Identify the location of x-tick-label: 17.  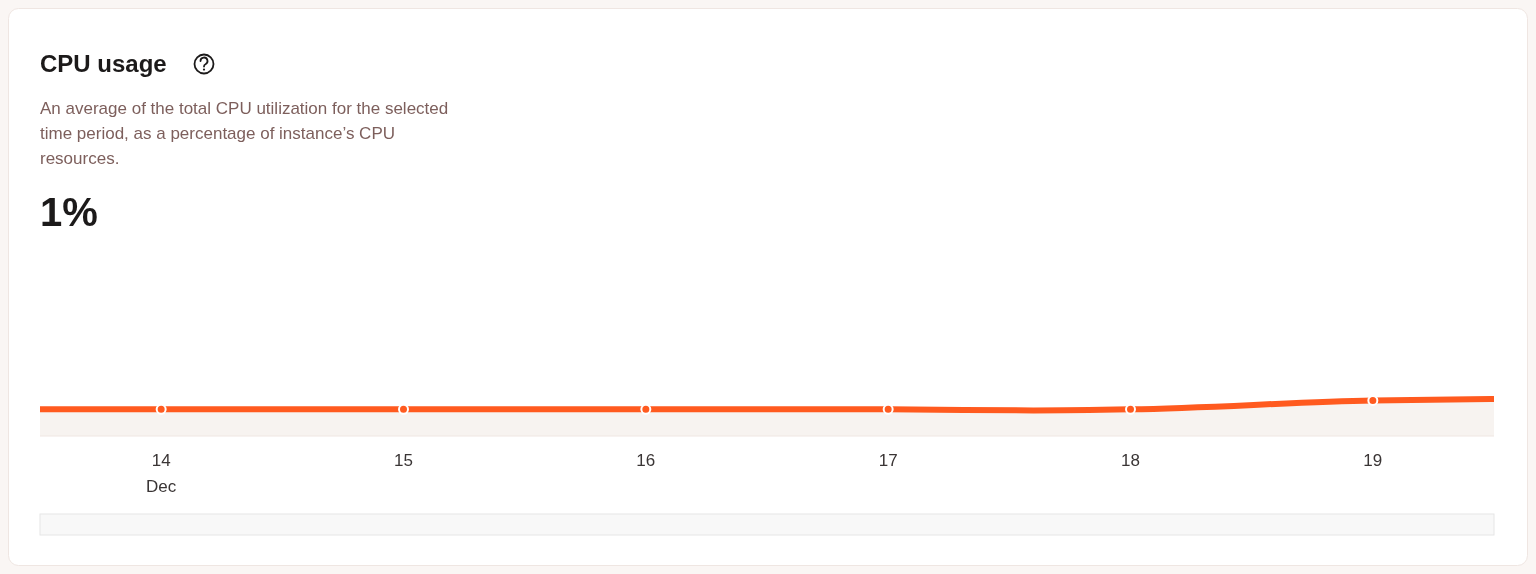
(888, 460).